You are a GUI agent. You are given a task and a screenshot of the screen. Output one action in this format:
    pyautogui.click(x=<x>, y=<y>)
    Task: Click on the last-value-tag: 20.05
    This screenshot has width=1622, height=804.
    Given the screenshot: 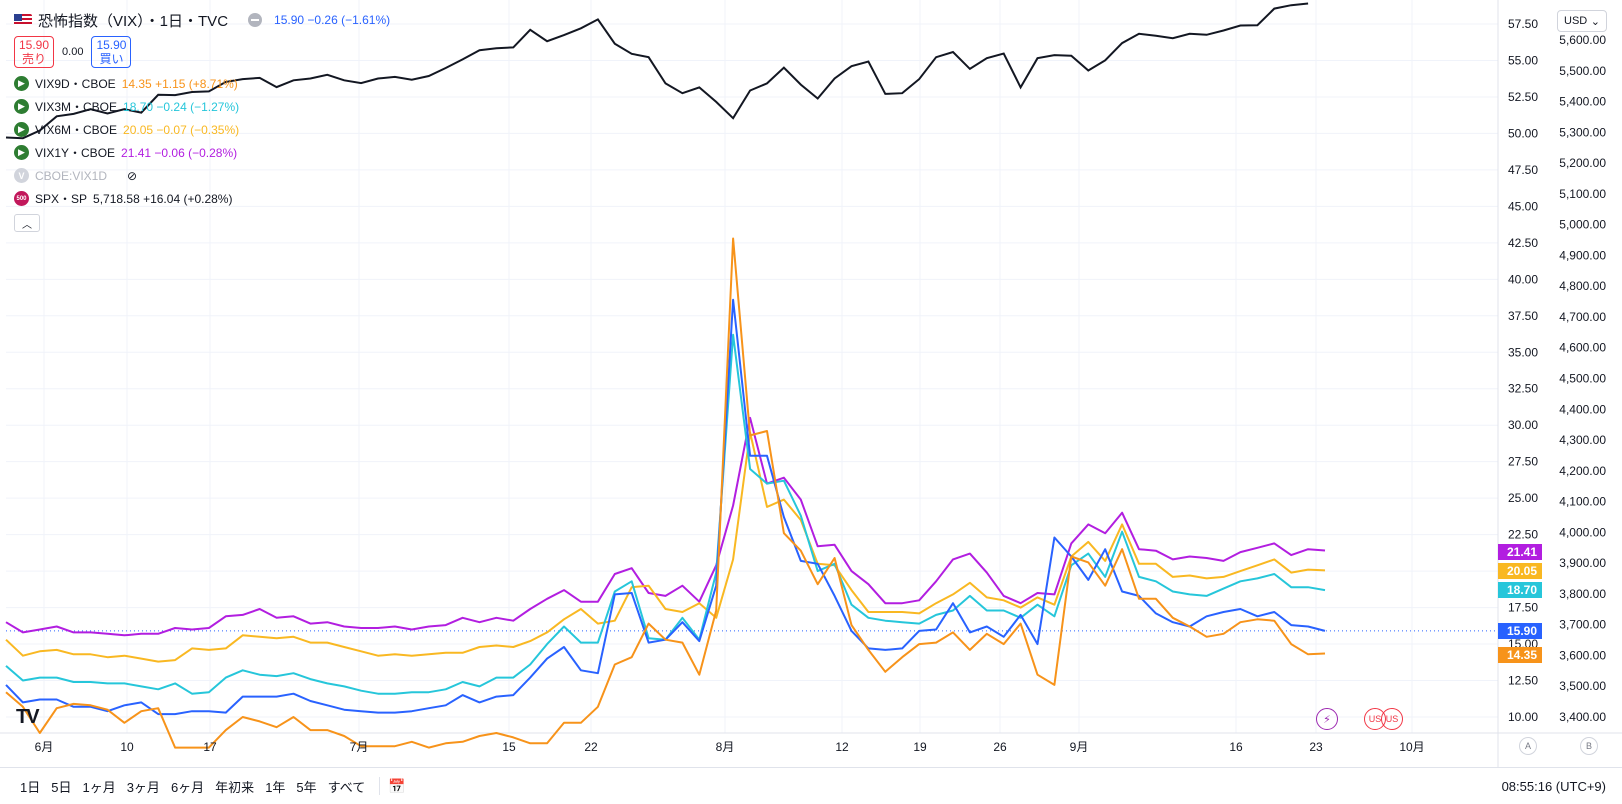 What is the action you would take?
    pyautogui.click(x=1522, y=571)
    